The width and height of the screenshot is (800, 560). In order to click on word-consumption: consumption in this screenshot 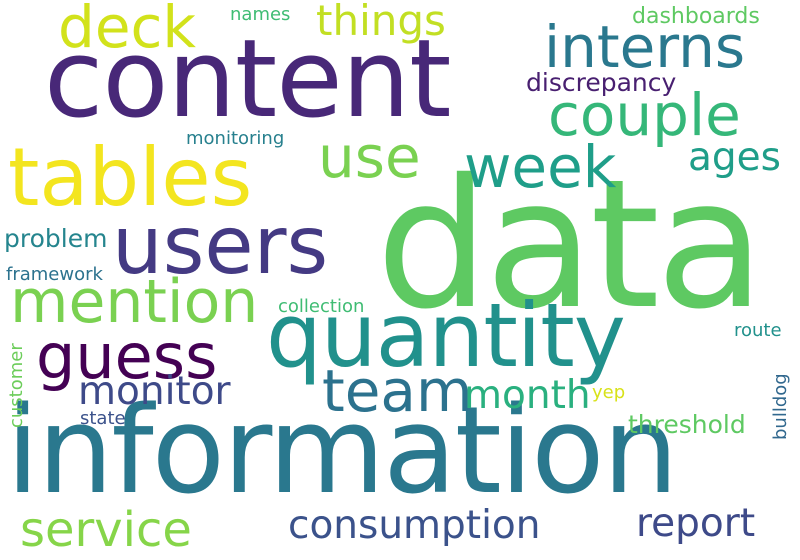, I will do `click(414, 525)`.